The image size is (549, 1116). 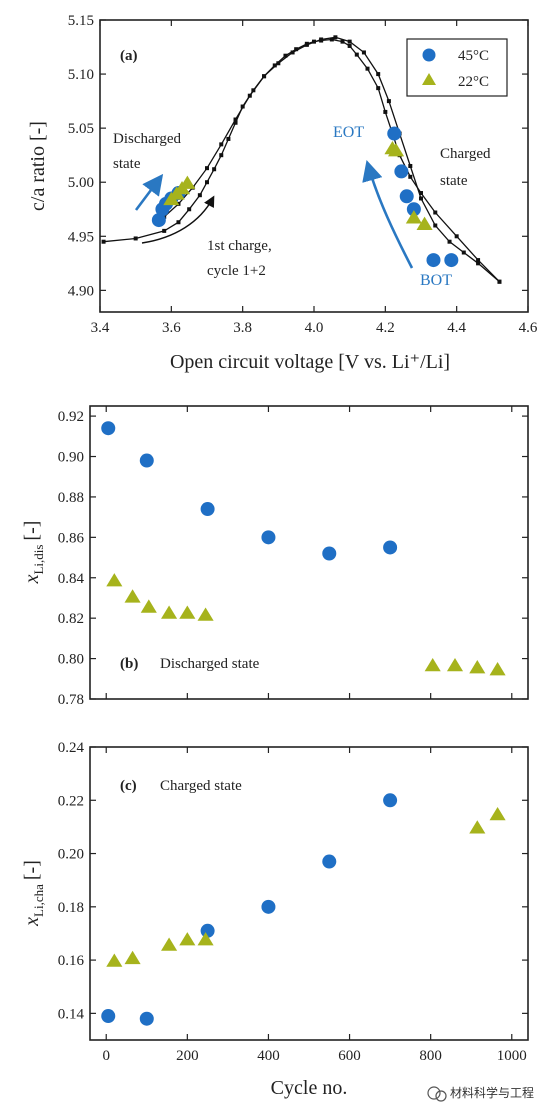 What do you see at coordinates (480, 1093) in the screenshot?
I see `watermark: 材料科学与工程` at bounding box center [480, 1093].